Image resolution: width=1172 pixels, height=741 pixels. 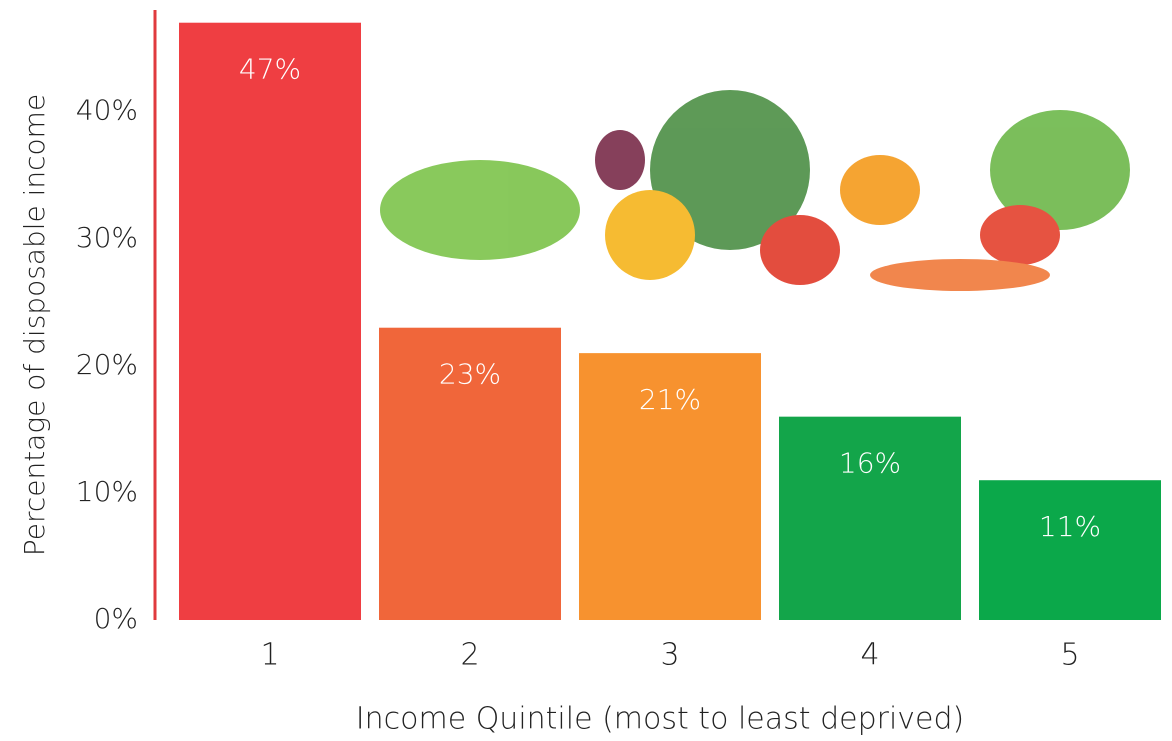 What do you see at coordinates (107, 491) in the screenshot?
I see `y-tick-label: 10%` at bounding box center [107, 491].